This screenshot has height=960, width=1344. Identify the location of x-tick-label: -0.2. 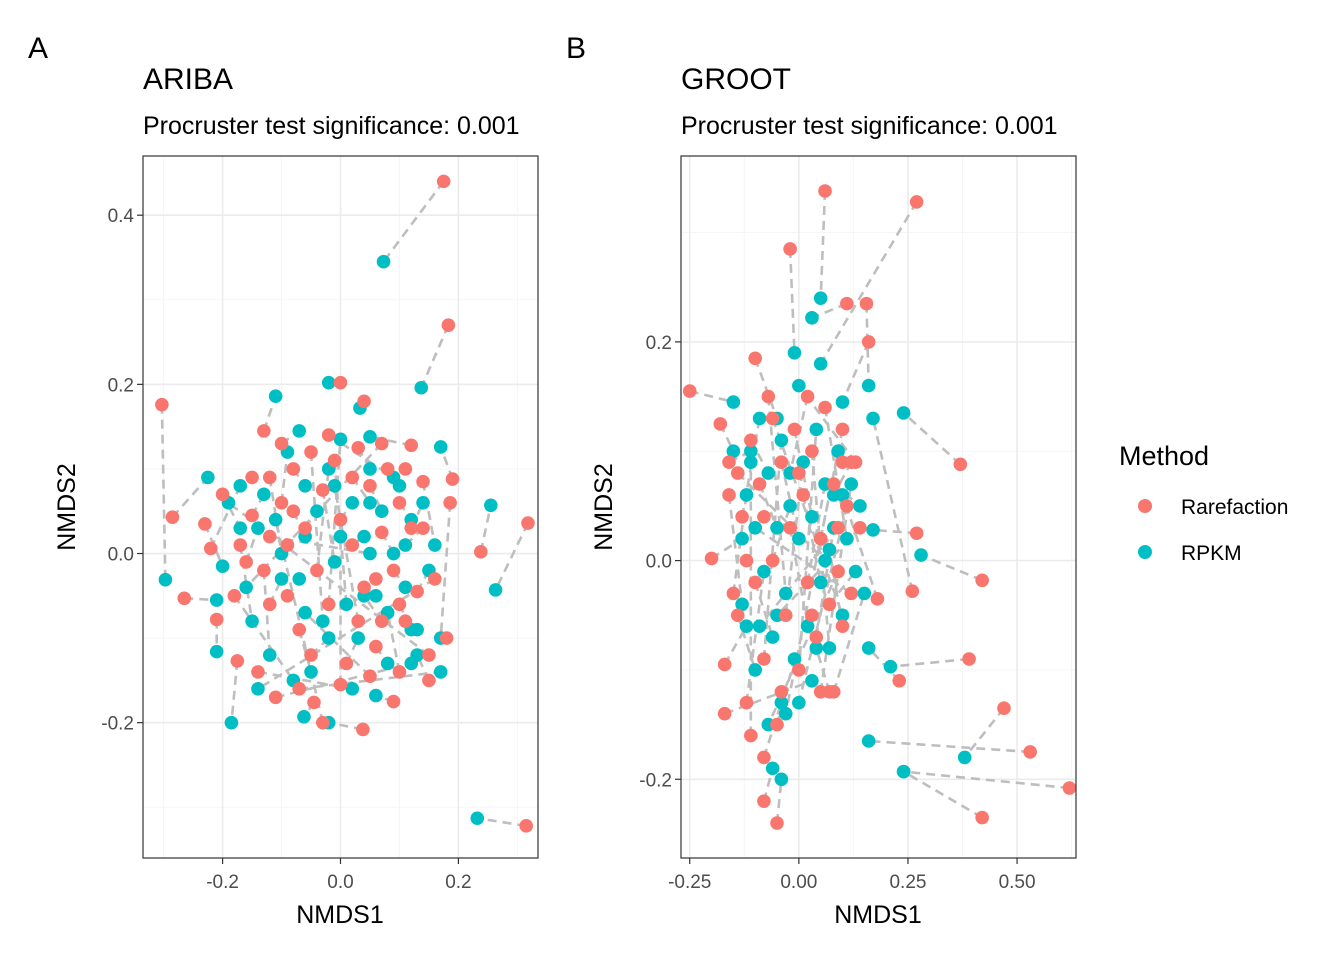
(222, 882).